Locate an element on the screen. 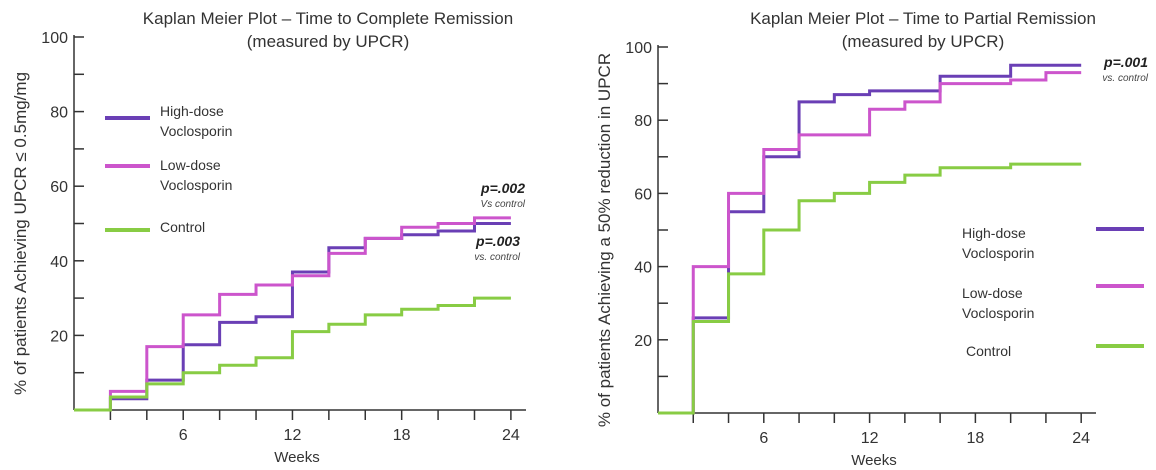 Image resolution: width=1156 pixels, height=470 pixels. p-value-sub-label: Vs control is located at coordinates (503, 204).